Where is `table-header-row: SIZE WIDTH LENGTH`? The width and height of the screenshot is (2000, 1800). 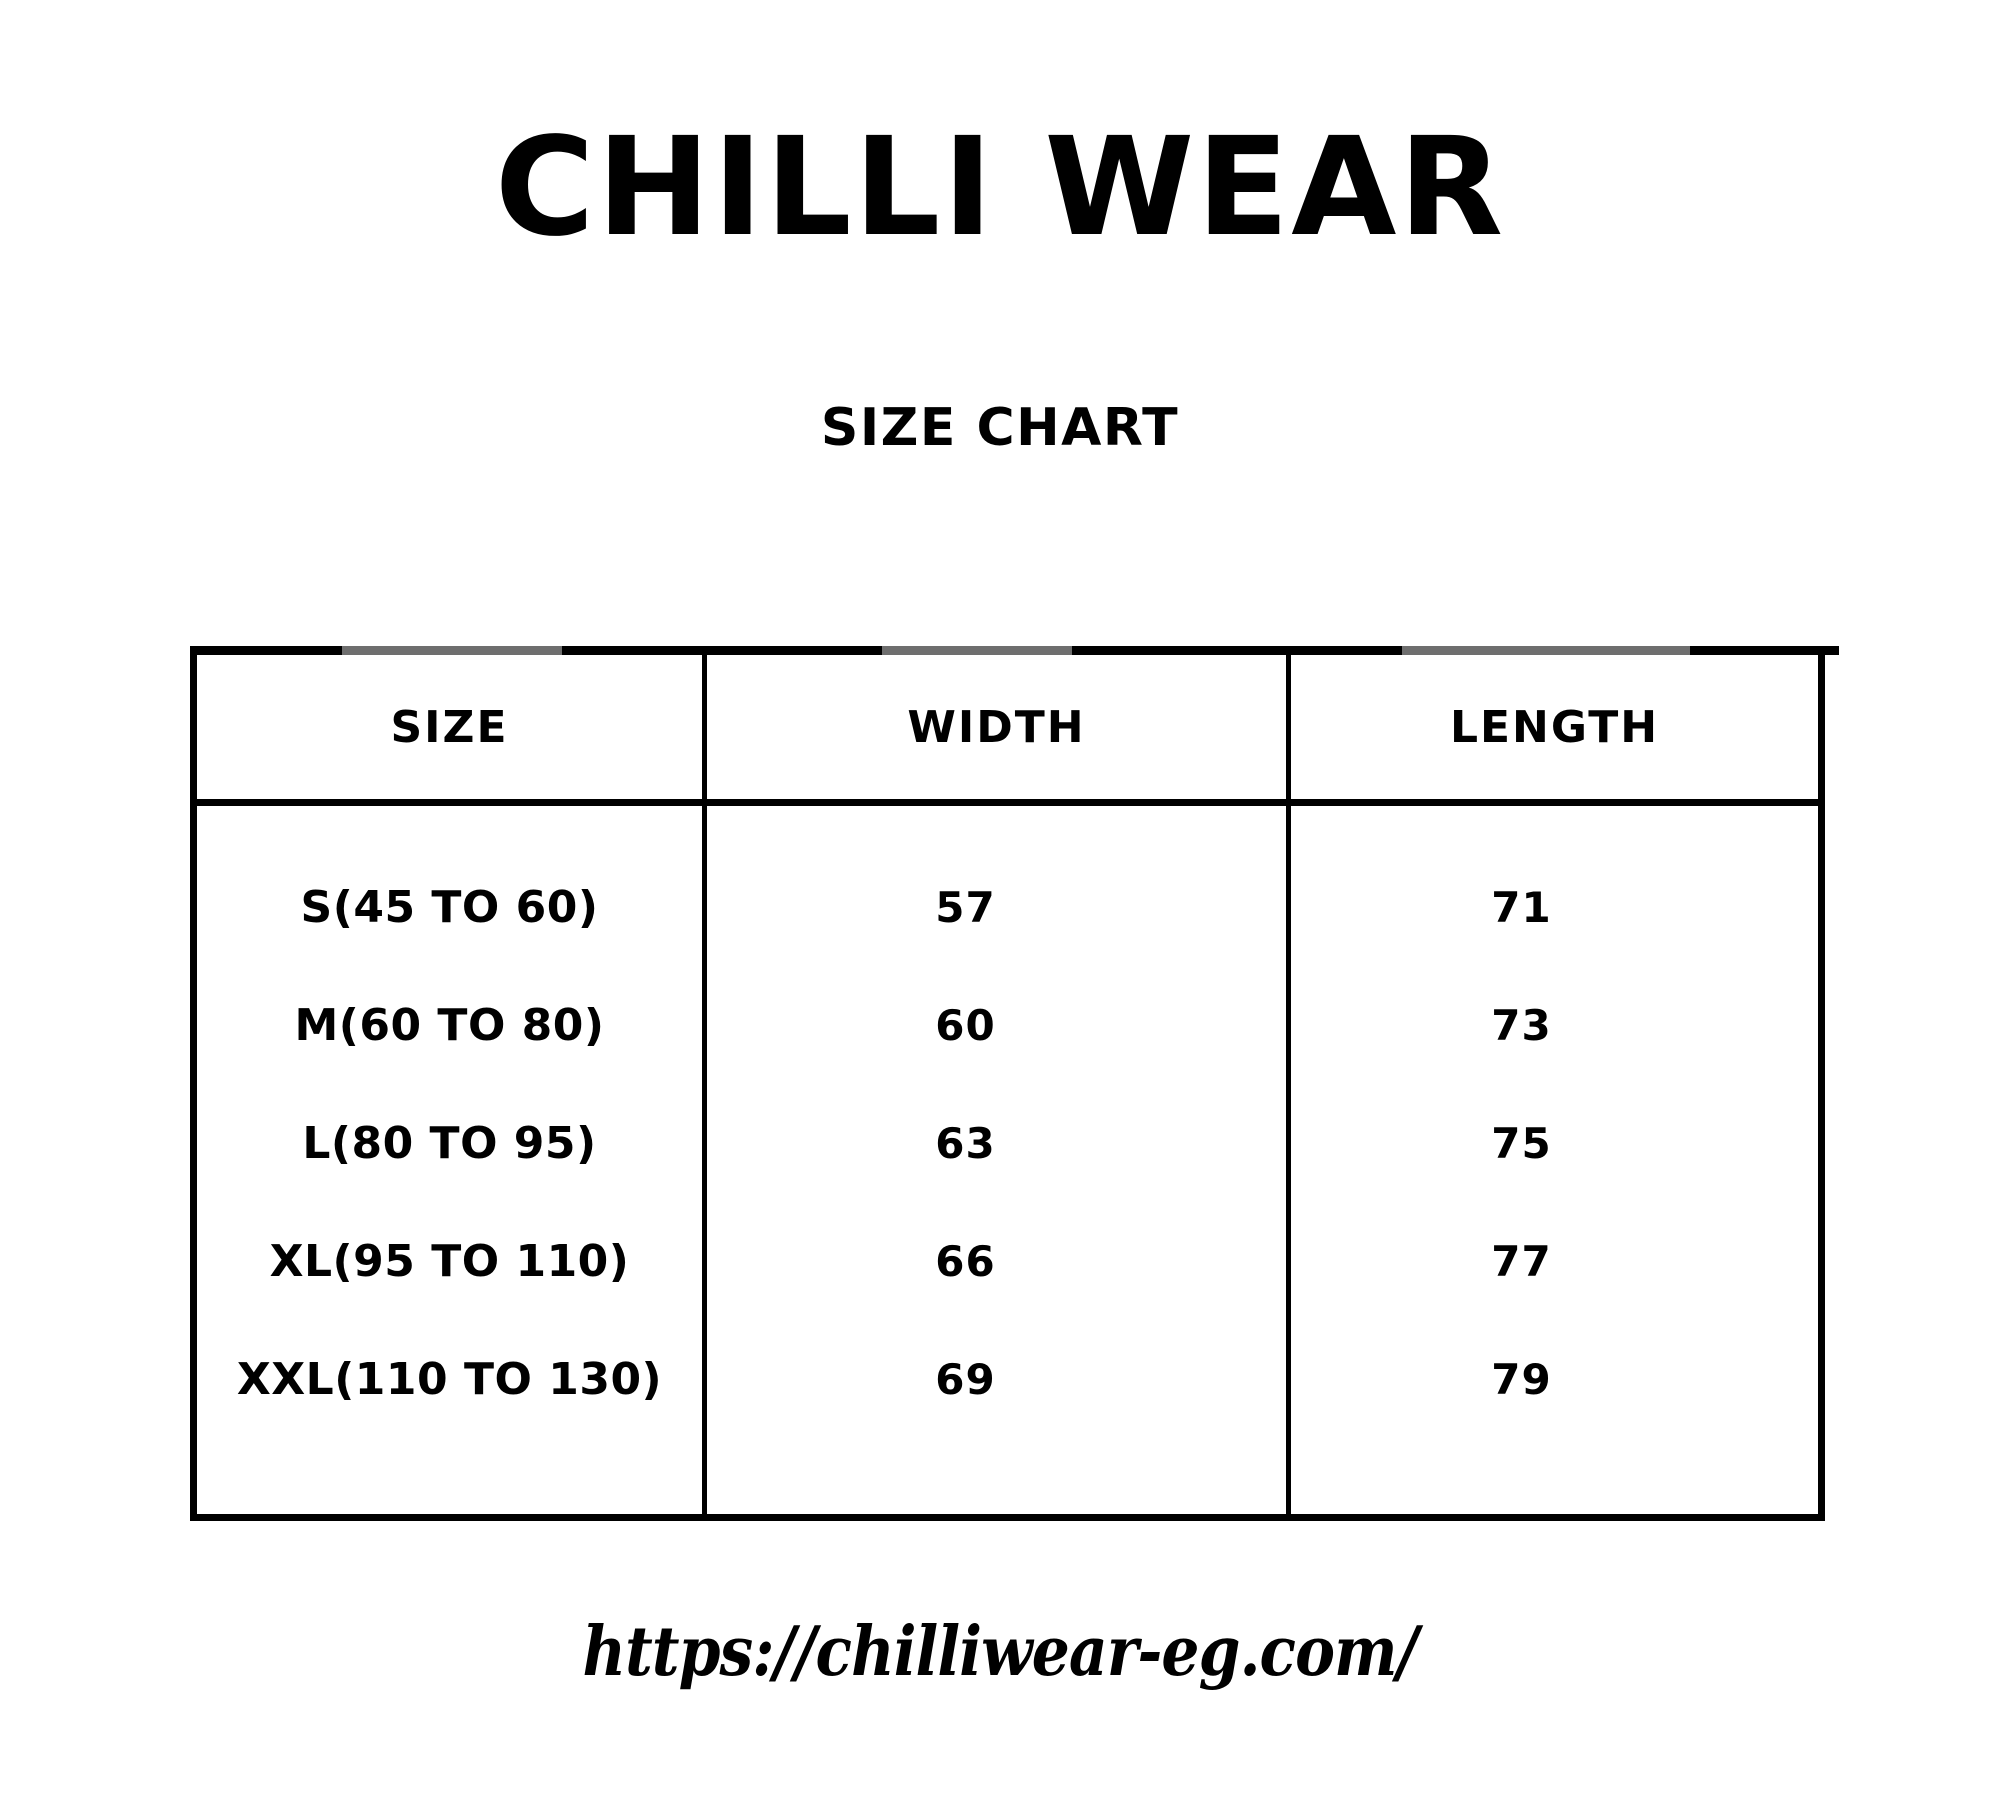 table-header-row: SIZE WIDTH LENGTH is located at coordinates (1007, 730).